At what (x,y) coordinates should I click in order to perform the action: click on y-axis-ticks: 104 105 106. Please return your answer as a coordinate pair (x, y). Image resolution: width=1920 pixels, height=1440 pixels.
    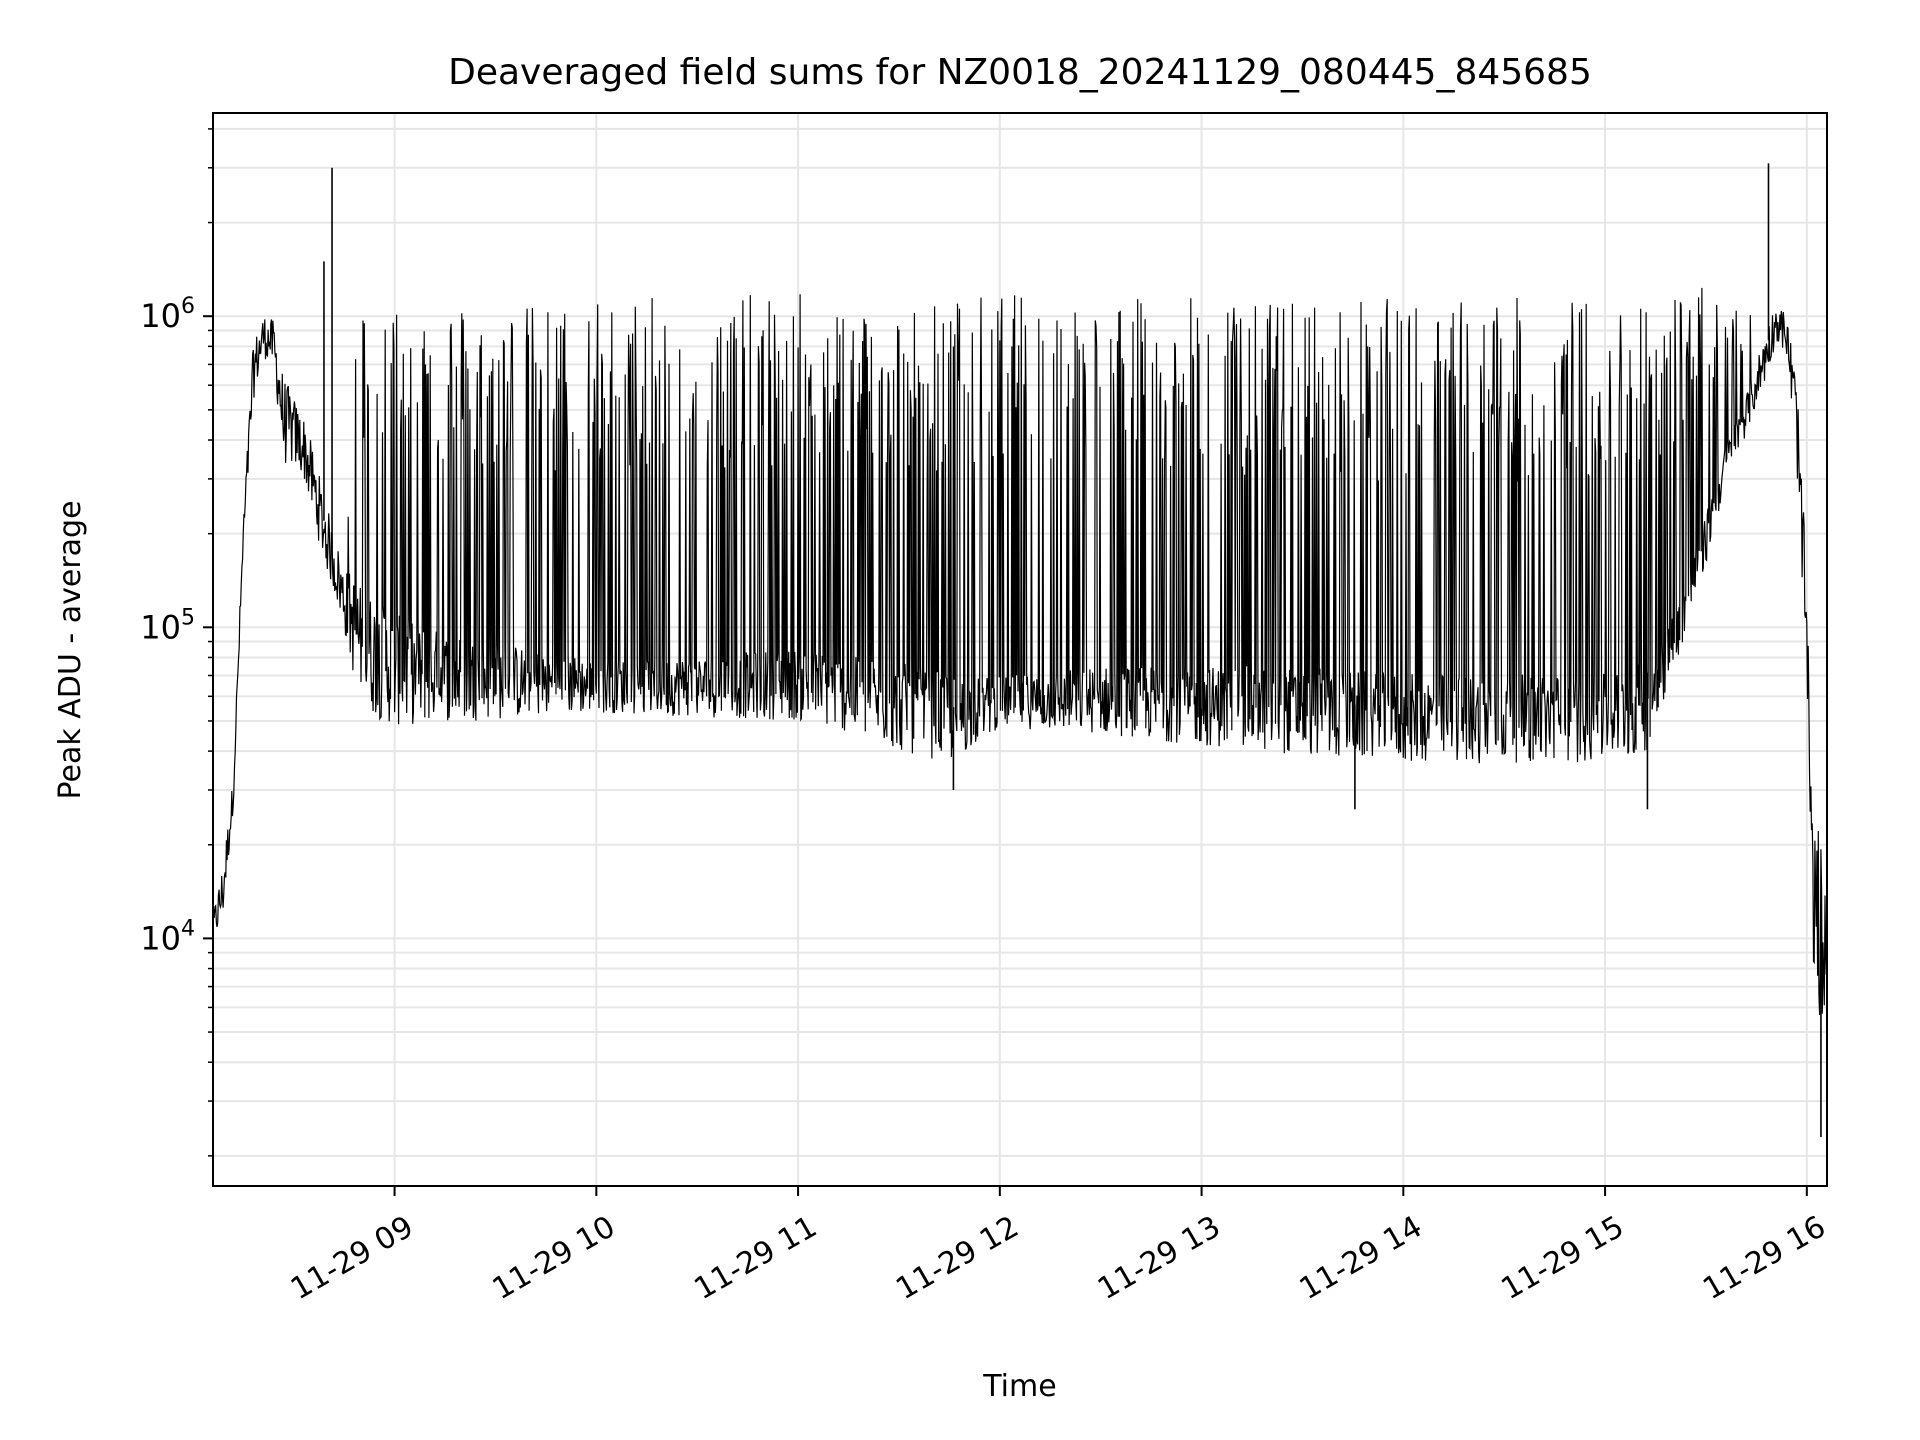
    Looking at the image, I should click on (176, 642).